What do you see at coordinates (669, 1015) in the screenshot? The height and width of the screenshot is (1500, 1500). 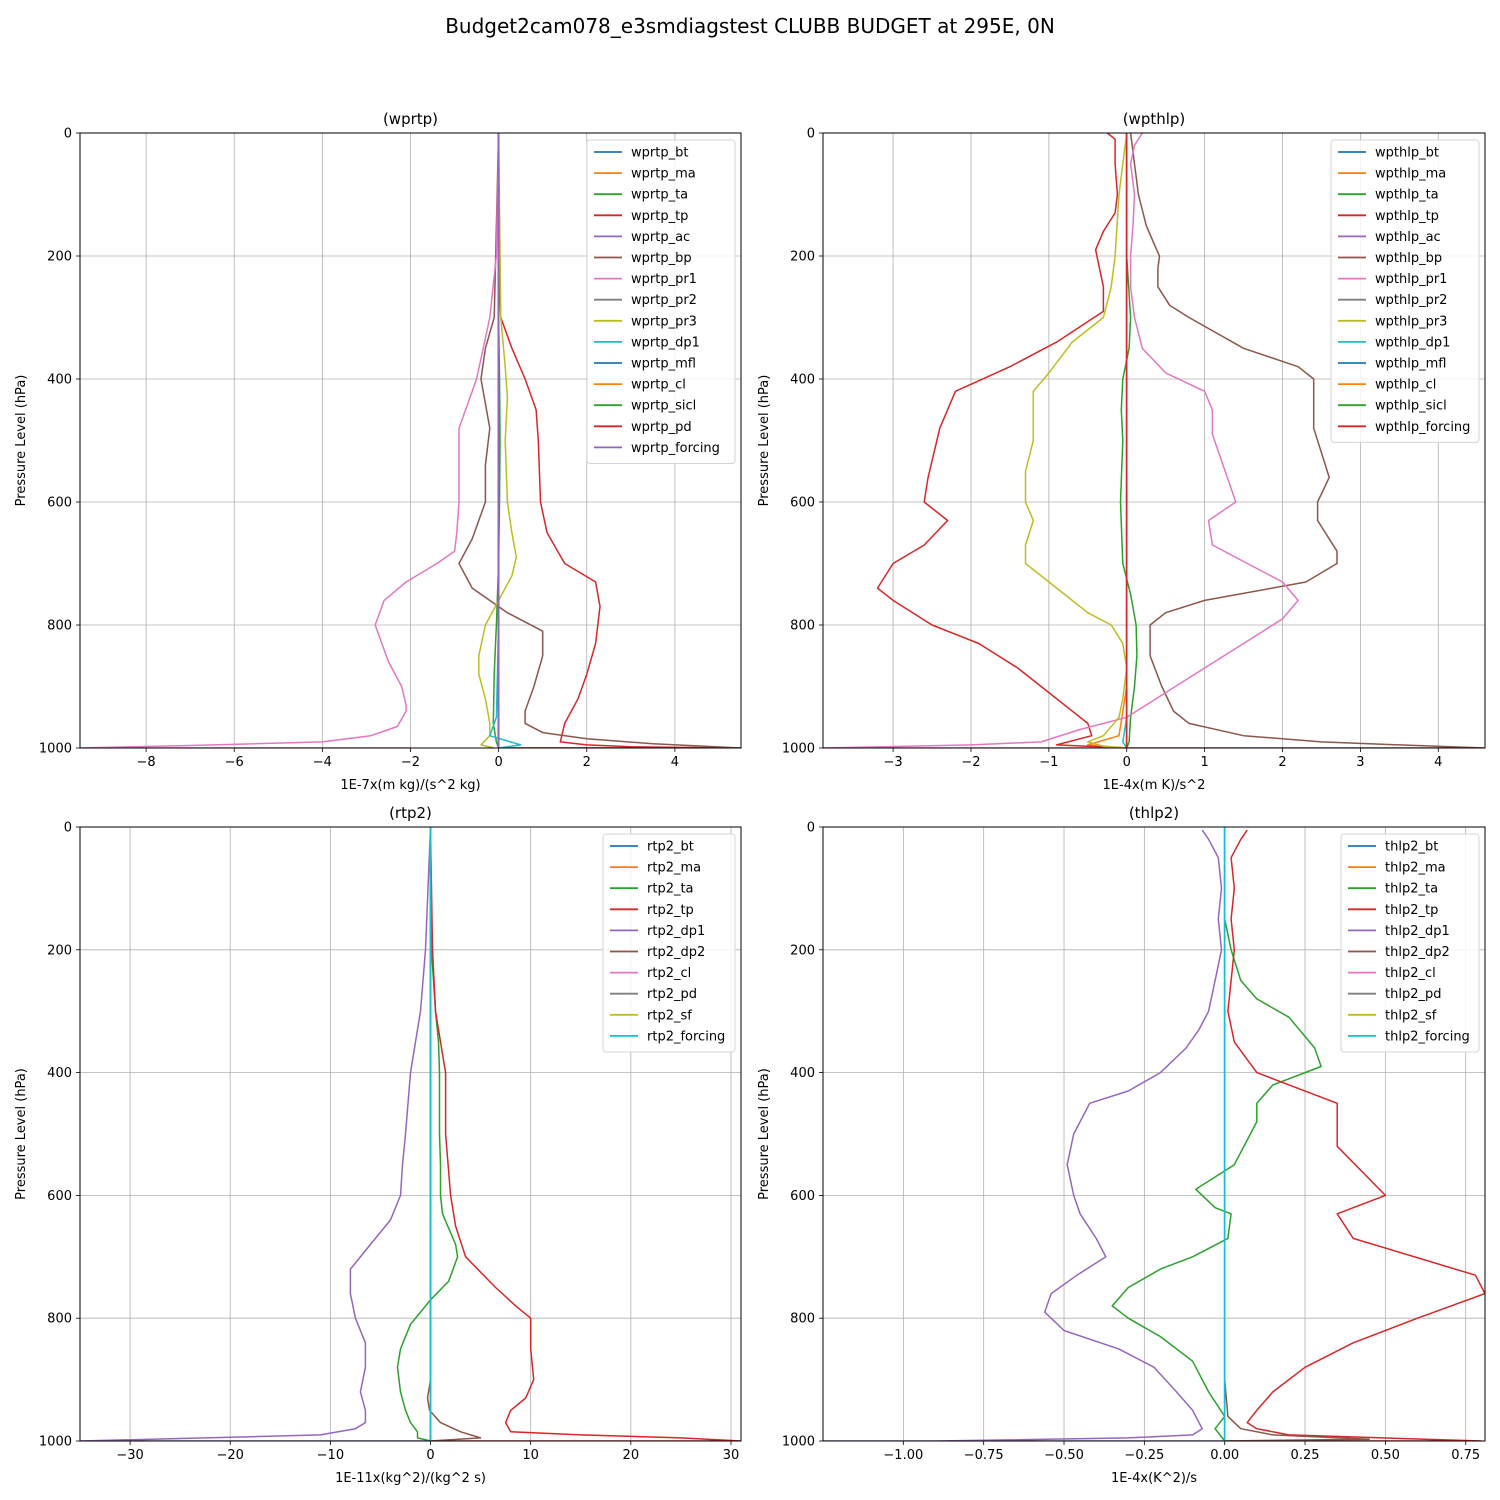 I see `legend-label: rtp2_sf` at bounding box center [669, 1015].